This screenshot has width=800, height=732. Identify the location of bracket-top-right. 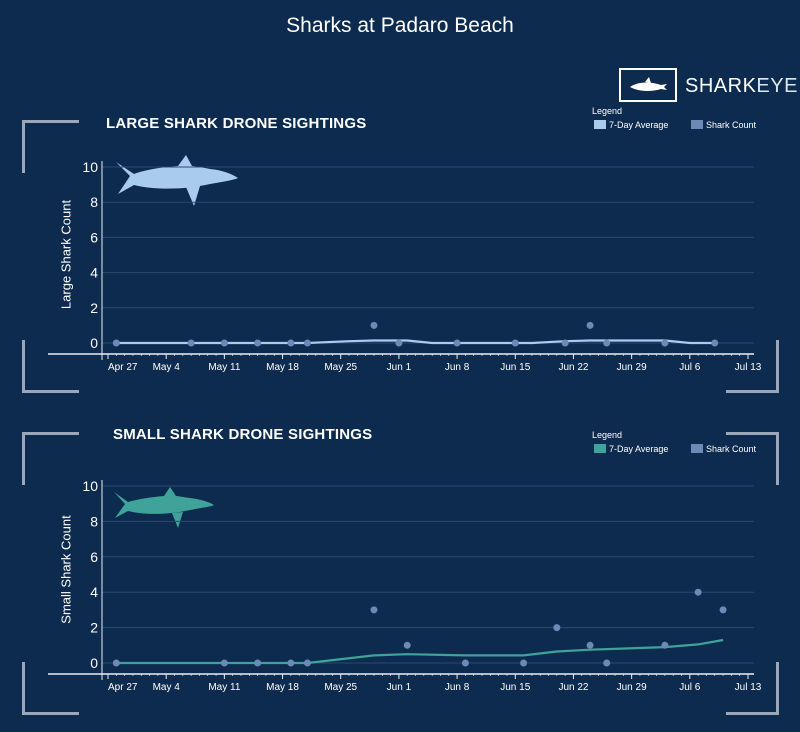
(752, 458).